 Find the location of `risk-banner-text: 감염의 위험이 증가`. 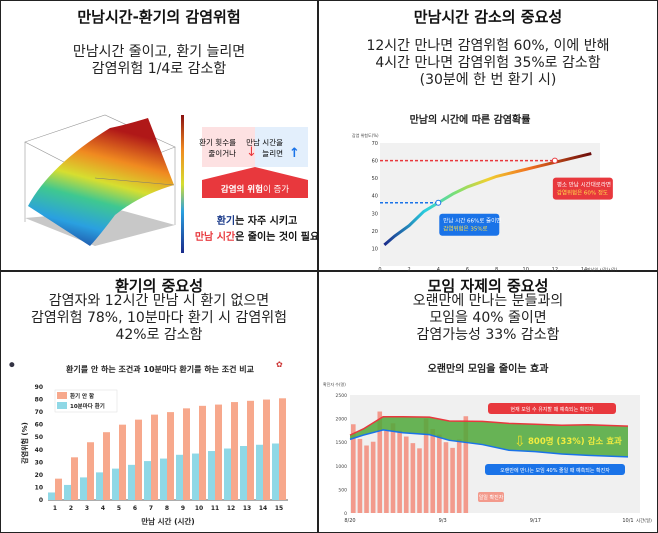

risk-banner-text: 감염의 위험이 증가 is located at coordinates (255, 189).